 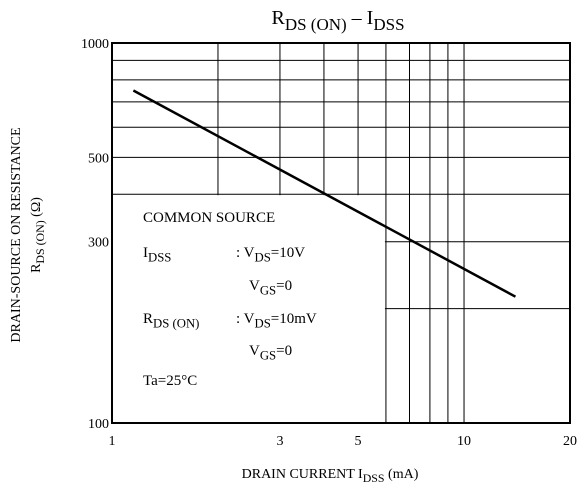 I want to click on legend-text-part: DS (ON), so click(x=176, y=324).